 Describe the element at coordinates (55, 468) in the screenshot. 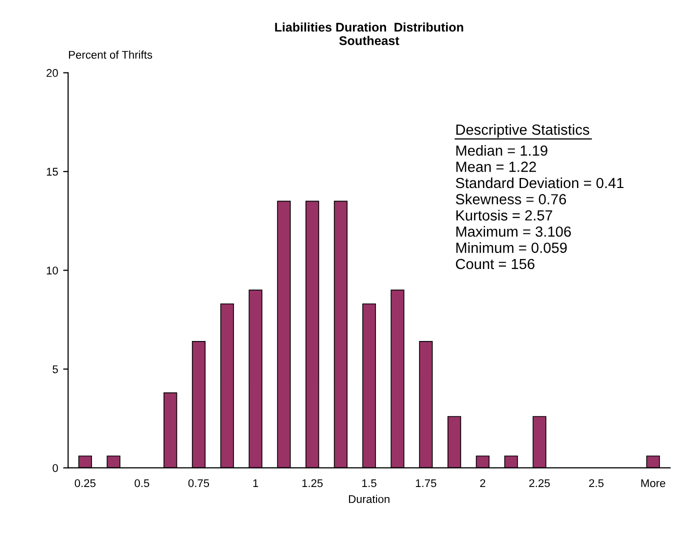

I see `y-tick-label: 0` at that location.